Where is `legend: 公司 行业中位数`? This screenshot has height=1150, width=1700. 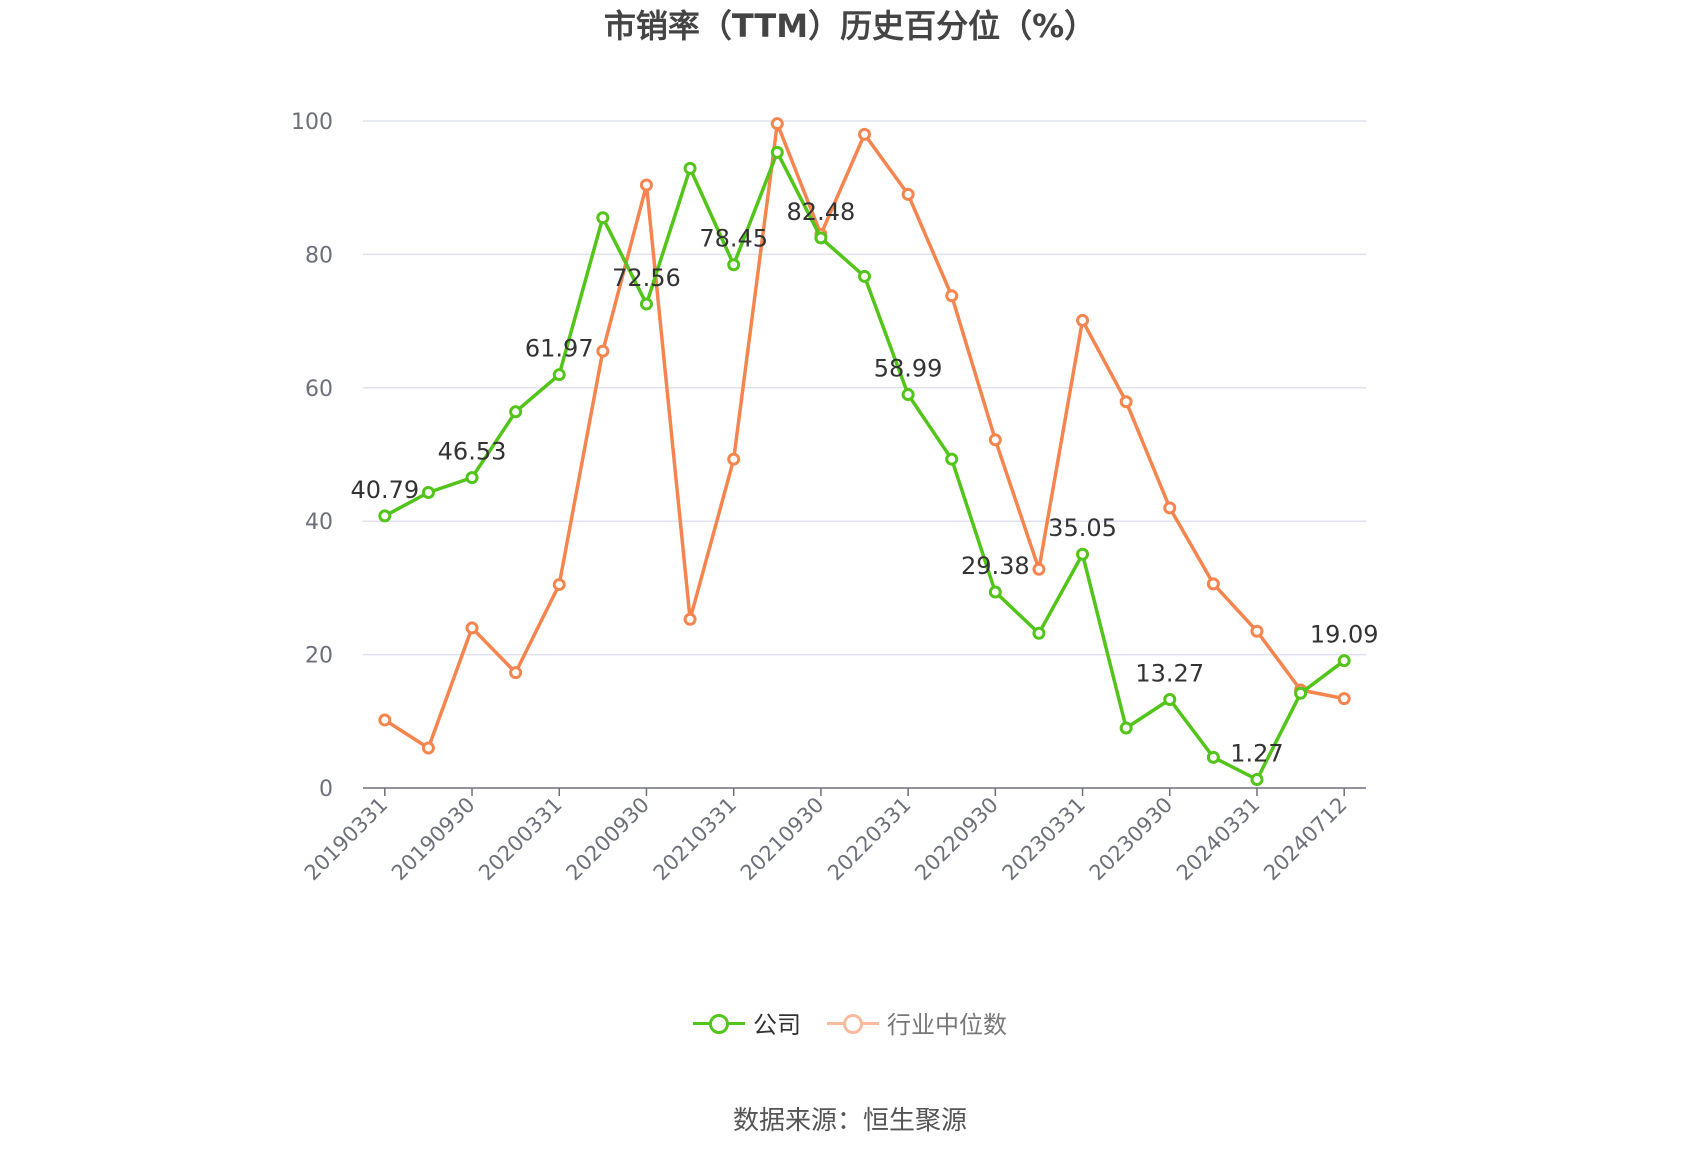 legend: 公司 行业中位数 is located at coordinates (850, 1022).